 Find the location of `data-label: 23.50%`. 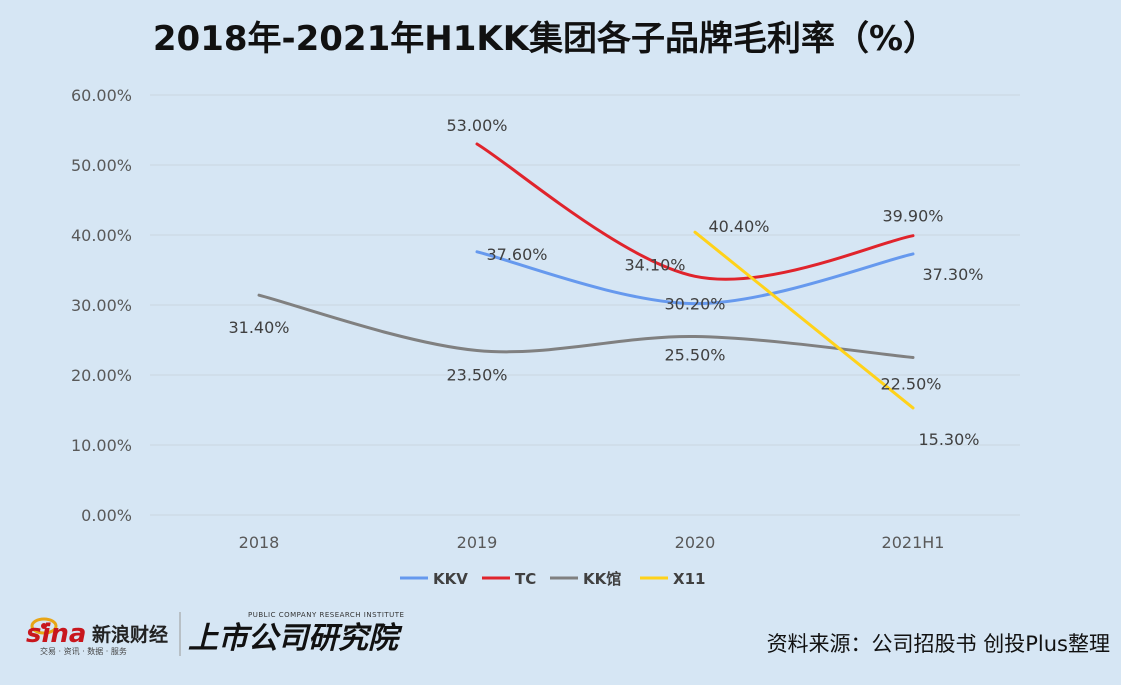

data-label: 23.50% is located at coordinates (476, 375).